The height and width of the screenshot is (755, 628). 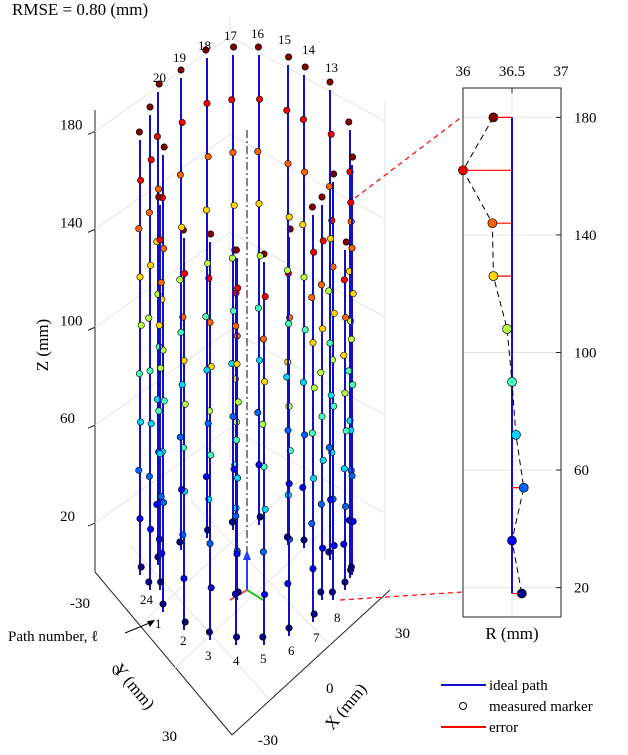 What do you see at coordinates (330, 689) in the screenshot?
I see `x-tick-label: 0` at bounding box center [330, 689].